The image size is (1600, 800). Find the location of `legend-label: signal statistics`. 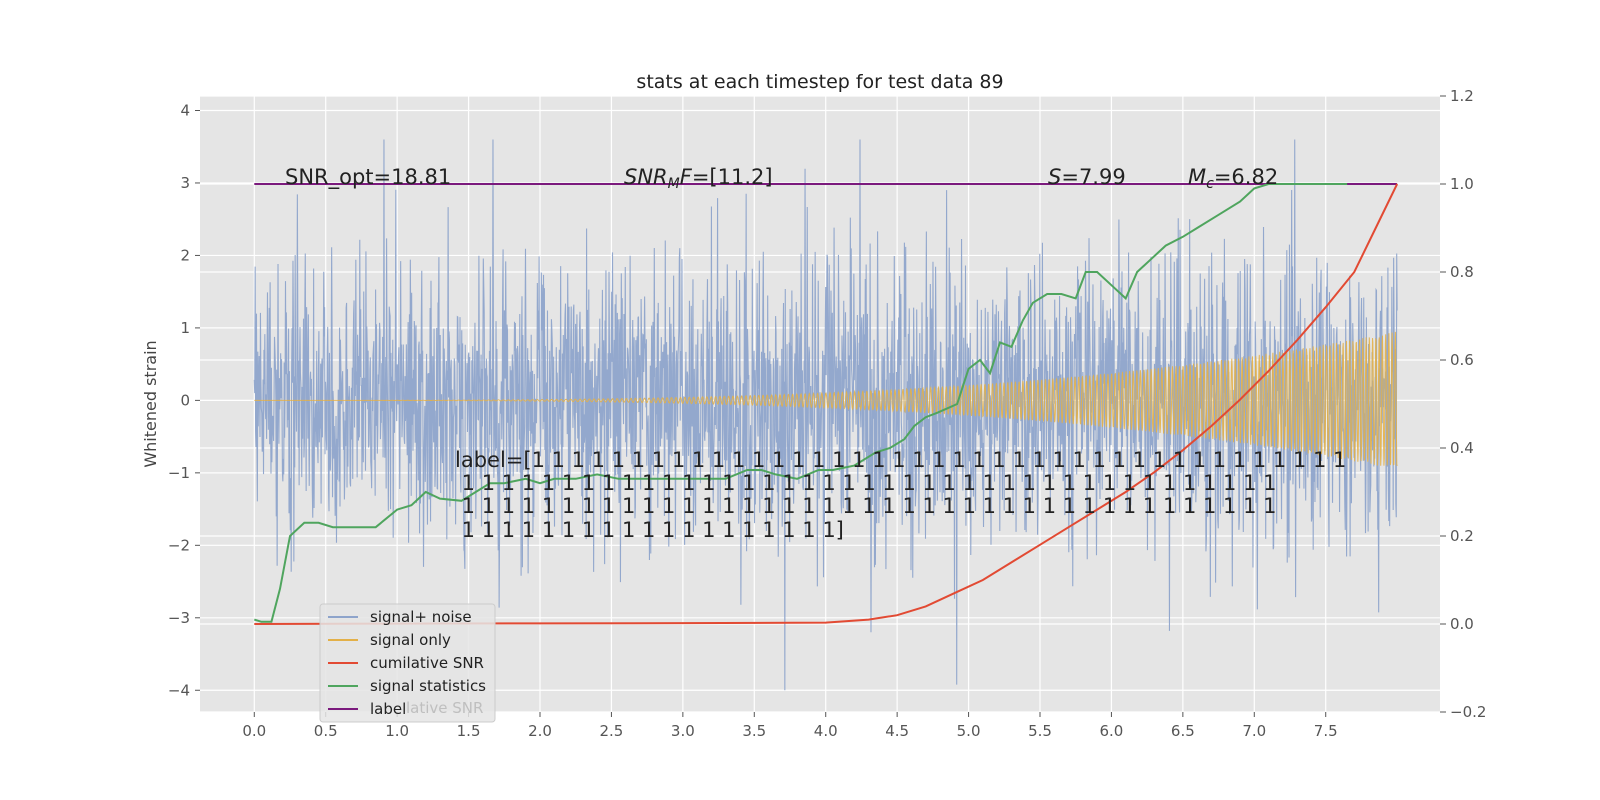

legend-label: signal statistics is located at coordinates (428, 686).